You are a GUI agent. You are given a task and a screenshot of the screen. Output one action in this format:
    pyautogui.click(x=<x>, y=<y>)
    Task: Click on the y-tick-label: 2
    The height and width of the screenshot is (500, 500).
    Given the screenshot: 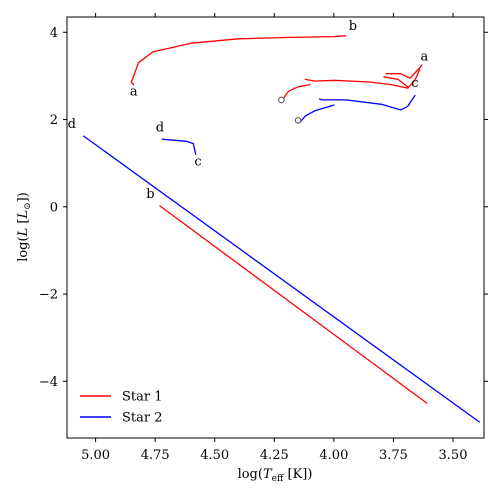 What is the action you would take?
    pyautogui.click(x=54, y=120)
    